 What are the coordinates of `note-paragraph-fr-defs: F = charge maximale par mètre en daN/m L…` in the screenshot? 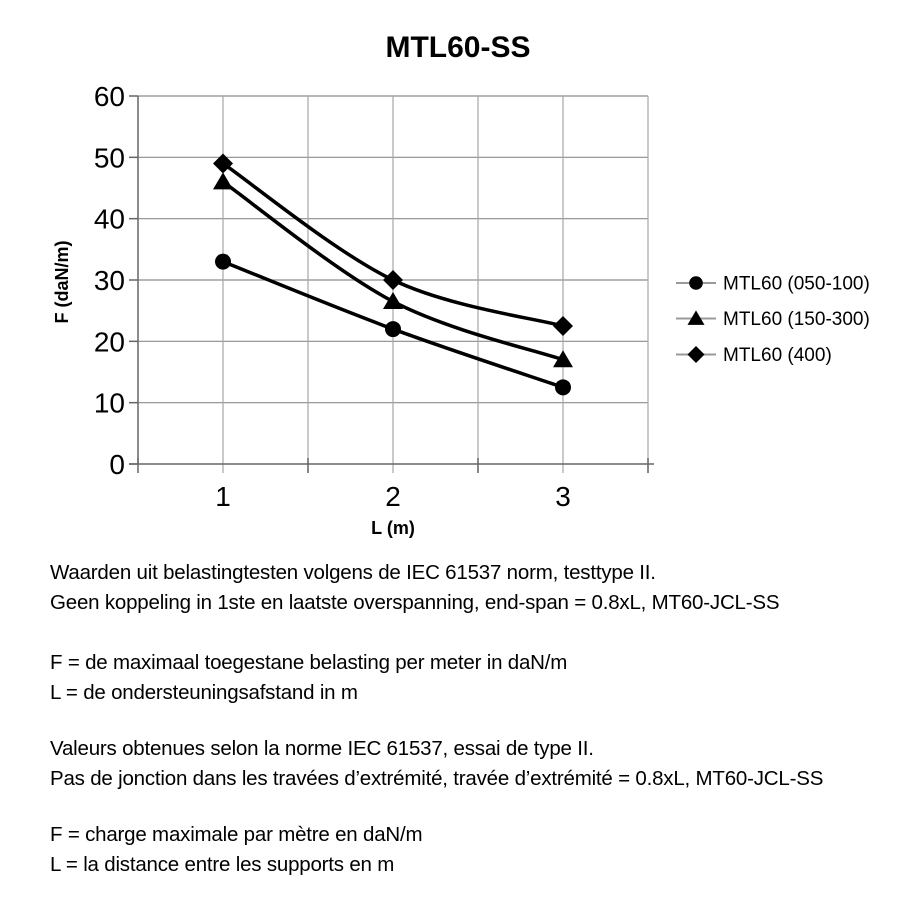 It's located at (465, 850).